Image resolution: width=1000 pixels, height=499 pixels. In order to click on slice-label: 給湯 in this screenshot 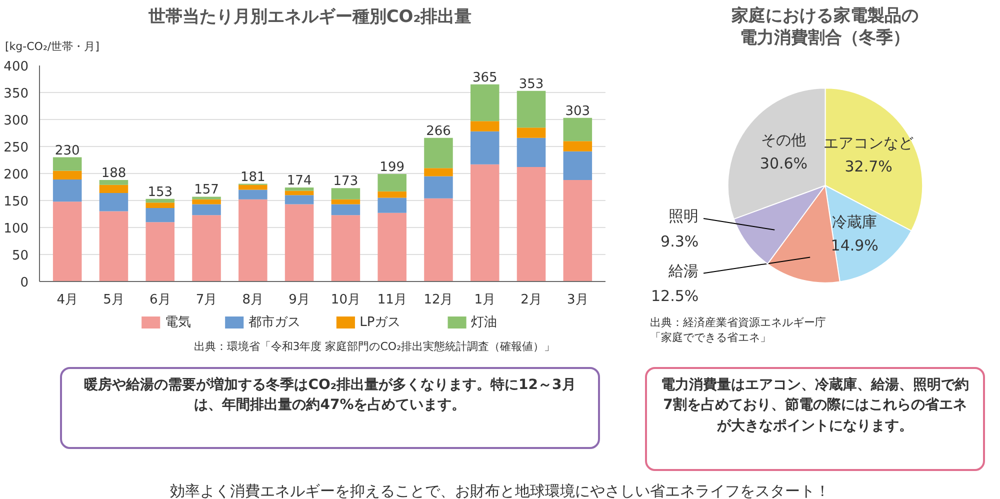, I will do `click(683, 271)`.